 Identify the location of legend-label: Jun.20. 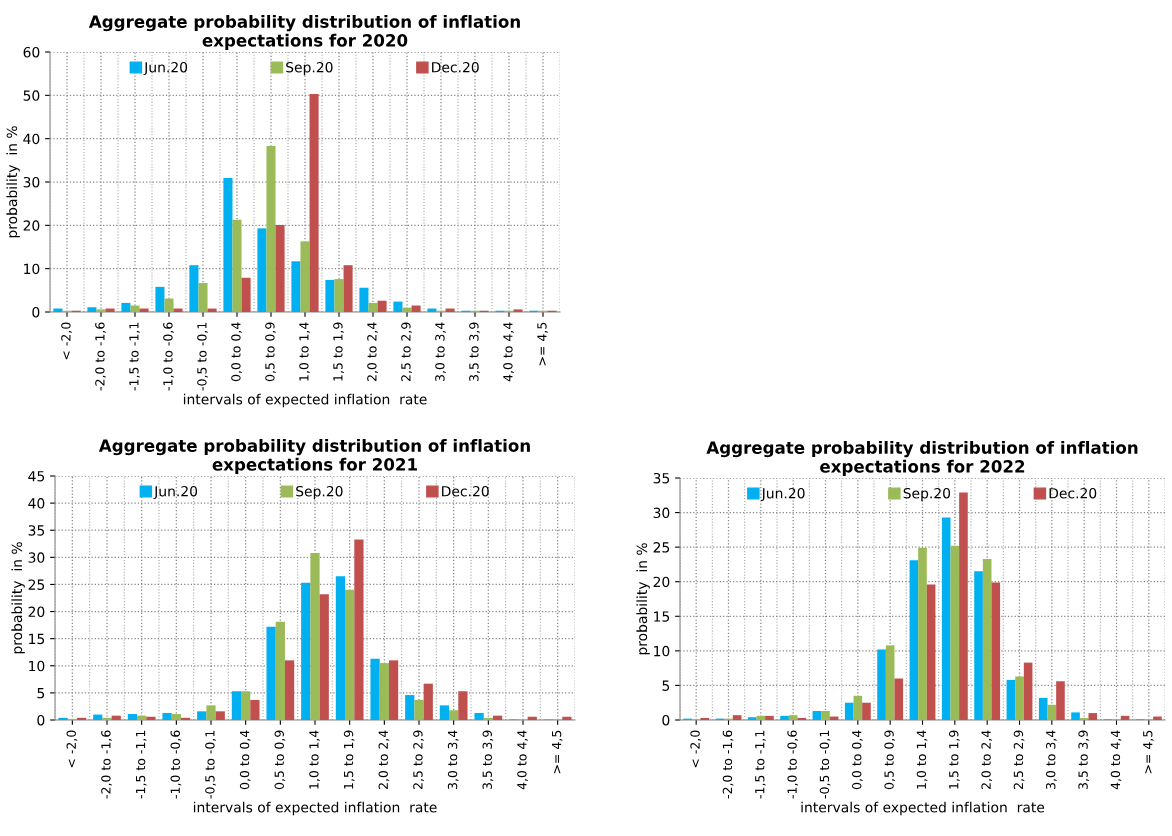
(175, 492).